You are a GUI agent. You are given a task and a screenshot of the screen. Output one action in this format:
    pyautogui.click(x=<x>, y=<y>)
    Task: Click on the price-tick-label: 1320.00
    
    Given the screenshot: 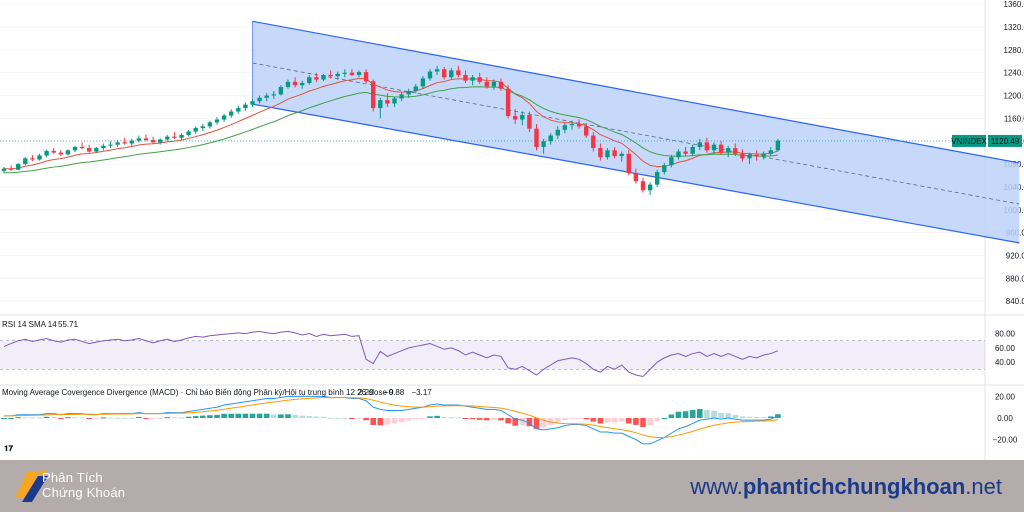 What is the action you would take?
    pyautogui.click(x=1014, y=27)
    